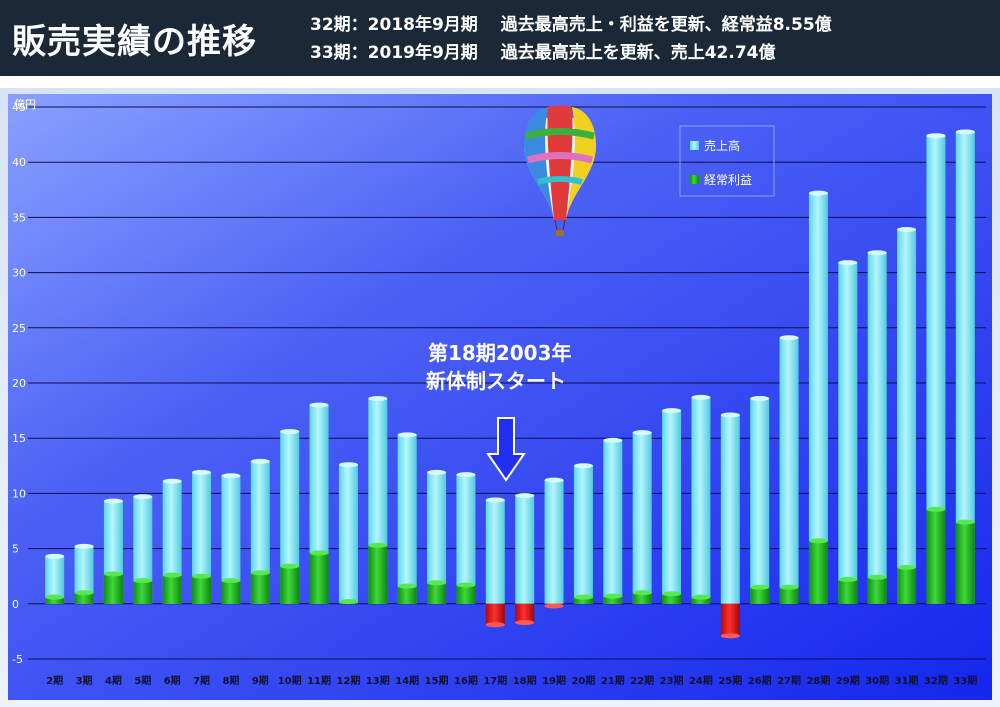 Image resolution: width=1000 pixels, height=707 pixels. What do you see at coordinates (437, 680) in the screenshot?
I see `x-tick-label: 15期` at bounding box center [437, 680].